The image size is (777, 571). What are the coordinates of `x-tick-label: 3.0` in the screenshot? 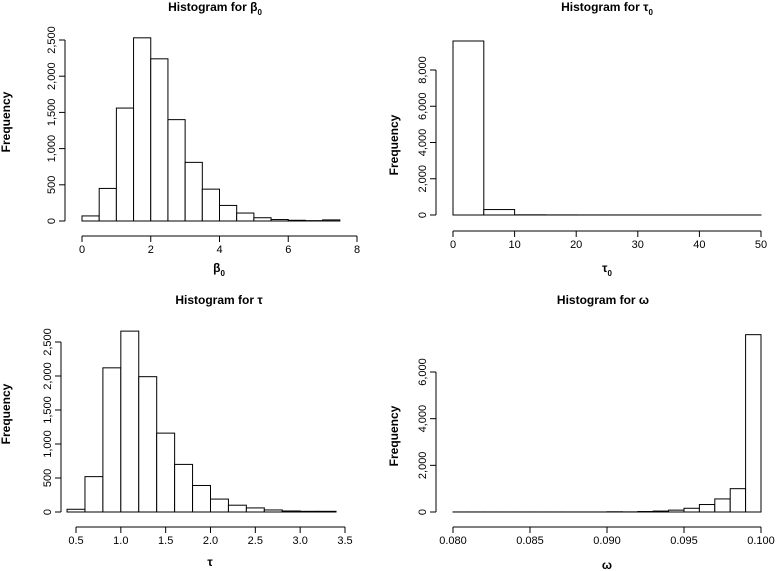 It's located at (300, 541).